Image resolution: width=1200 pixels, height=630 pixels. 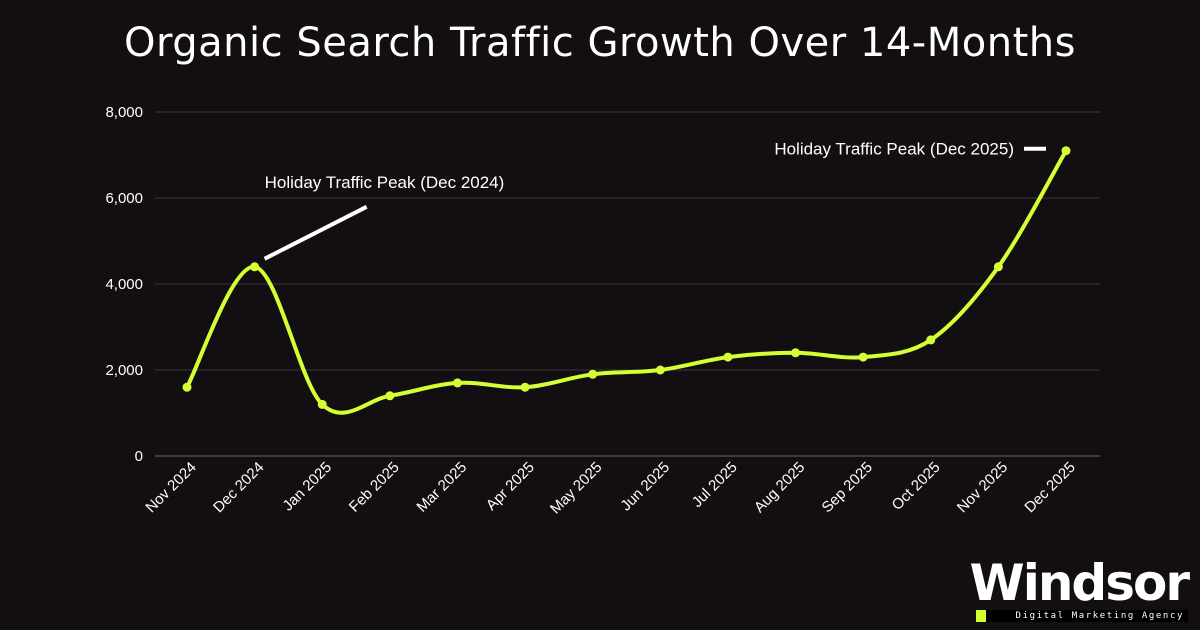 I want to click on logo-wordmark: Windsor, so click(x=1079, y=583).